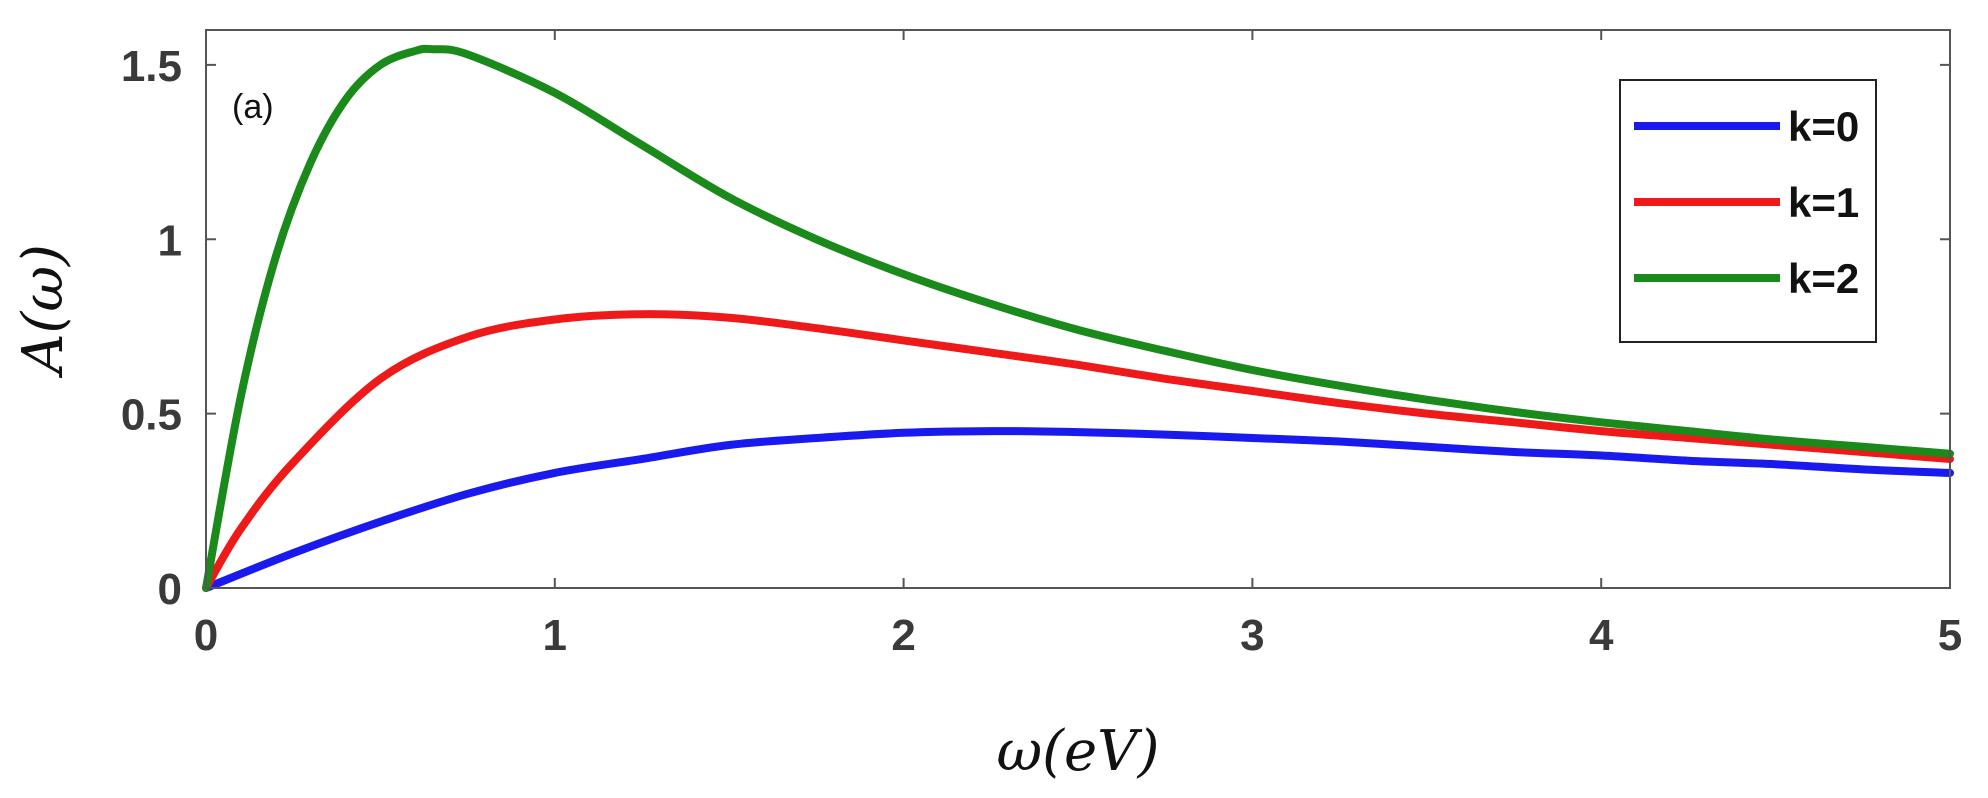 This screenshot has width=1988, height=798. Describe the element at coordinates (253, 107) in the screenshot. I see `panel-label: (a)` at that location.